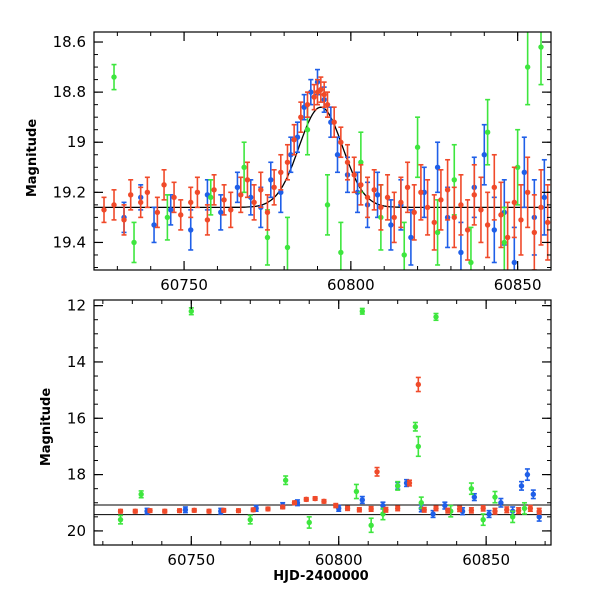  Describe the element at coordinates (322, 157) in the screenshot. I see `model-curve` at that location.